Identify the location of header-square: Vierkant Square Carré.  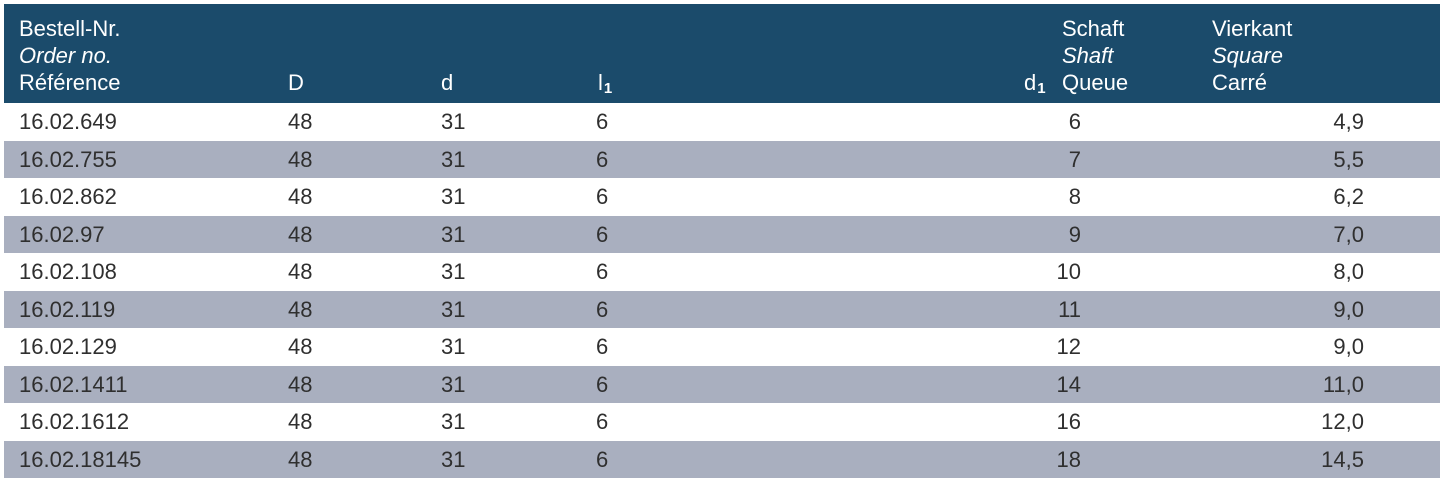
(1252, 55).